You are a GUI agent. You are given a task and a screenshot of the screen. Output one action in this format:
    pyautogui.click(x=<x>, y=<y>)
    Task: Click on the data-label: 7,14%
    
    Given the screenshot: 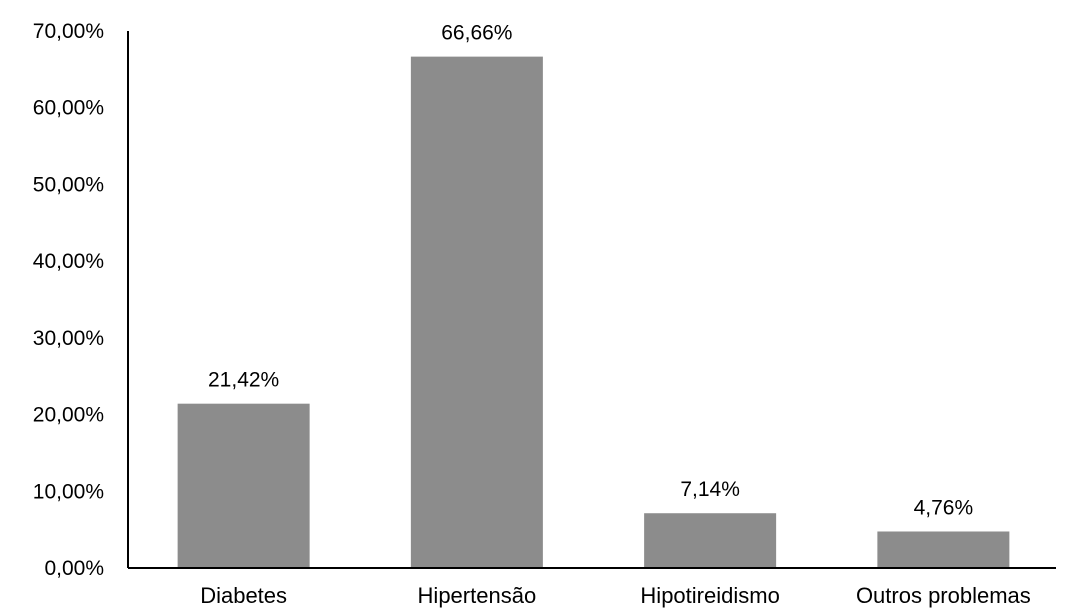 What is the action you would take?
    pyautogui.click(x=710, y=489)
    